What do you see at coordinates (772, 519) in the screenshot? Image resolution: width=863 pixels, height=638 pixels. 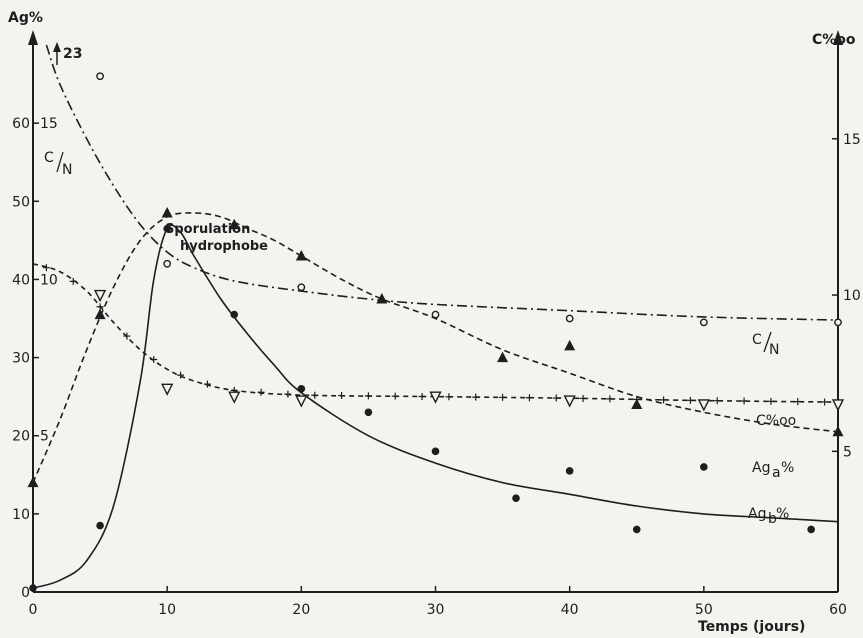 I see `label-ag-b-sub: b` at bounding box center [772, 519].